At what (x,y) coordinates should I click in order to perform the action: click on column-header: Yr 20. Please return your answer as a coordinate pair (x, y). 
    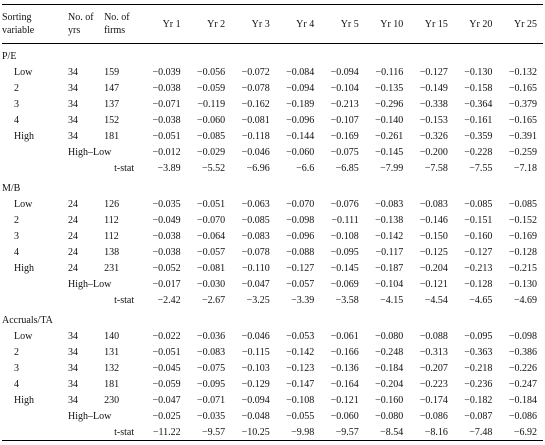
    Looking at the image, I should click on (476, 24).